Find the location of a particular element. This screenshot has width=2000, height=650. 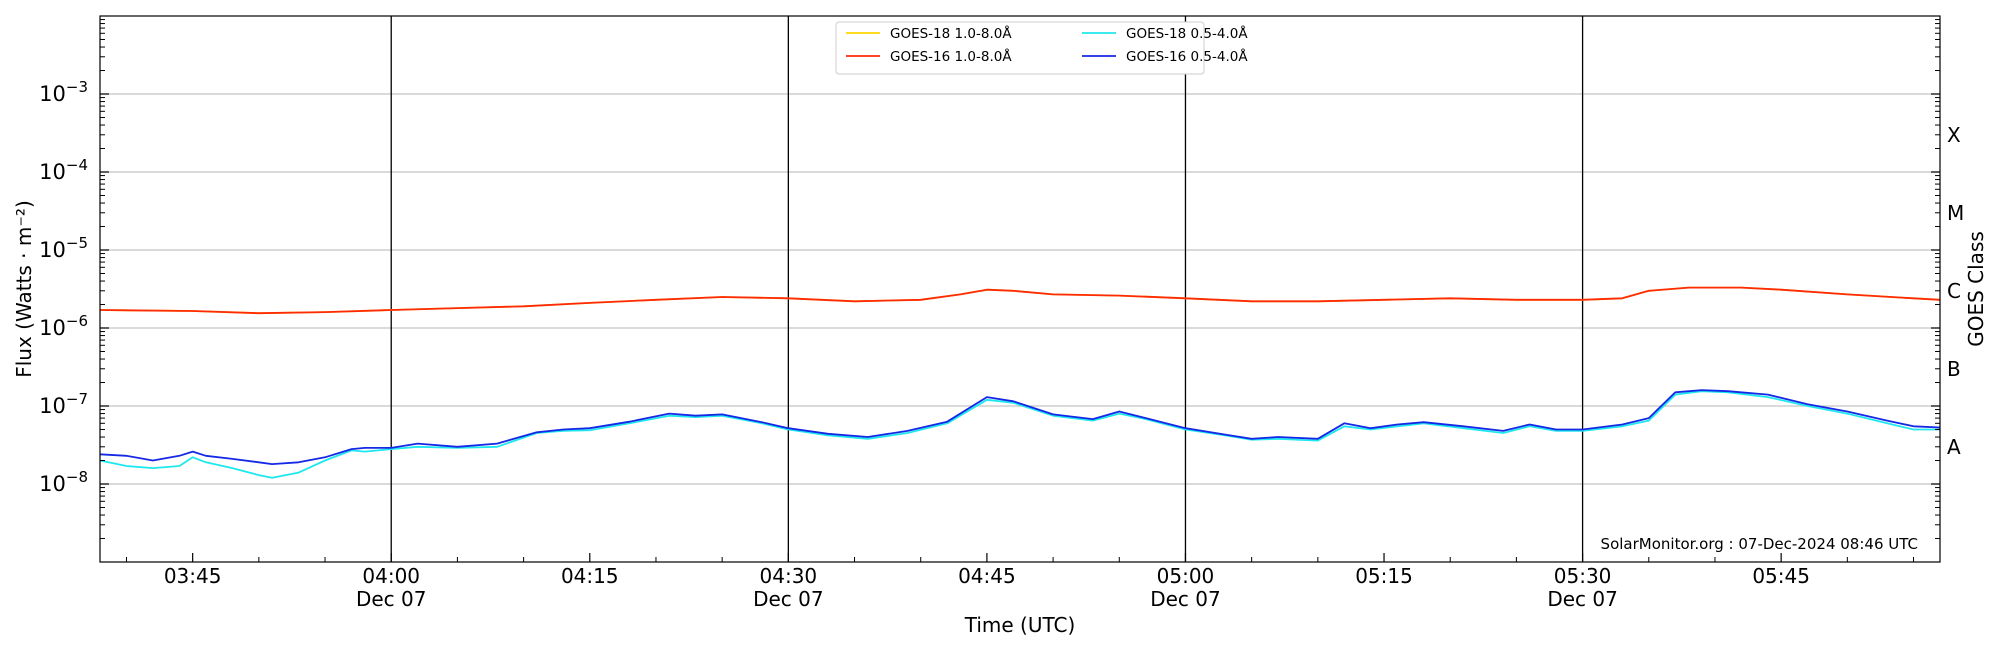

goes-class-labels: A B C M X is located at coordinates (1955, 291).